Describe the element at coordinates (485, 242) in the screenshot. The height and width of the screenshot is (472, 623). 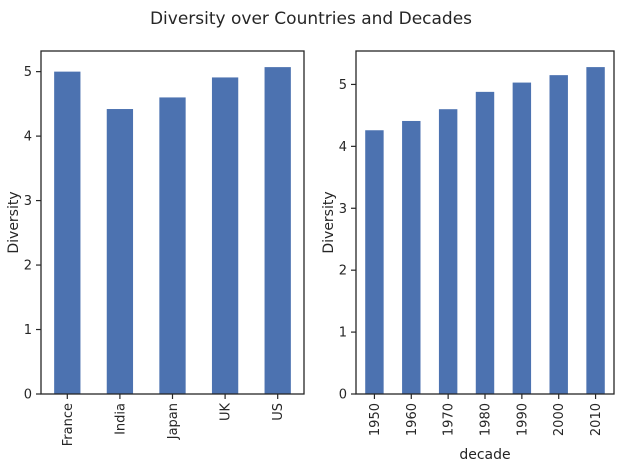
I see `bar-1980` at that location.